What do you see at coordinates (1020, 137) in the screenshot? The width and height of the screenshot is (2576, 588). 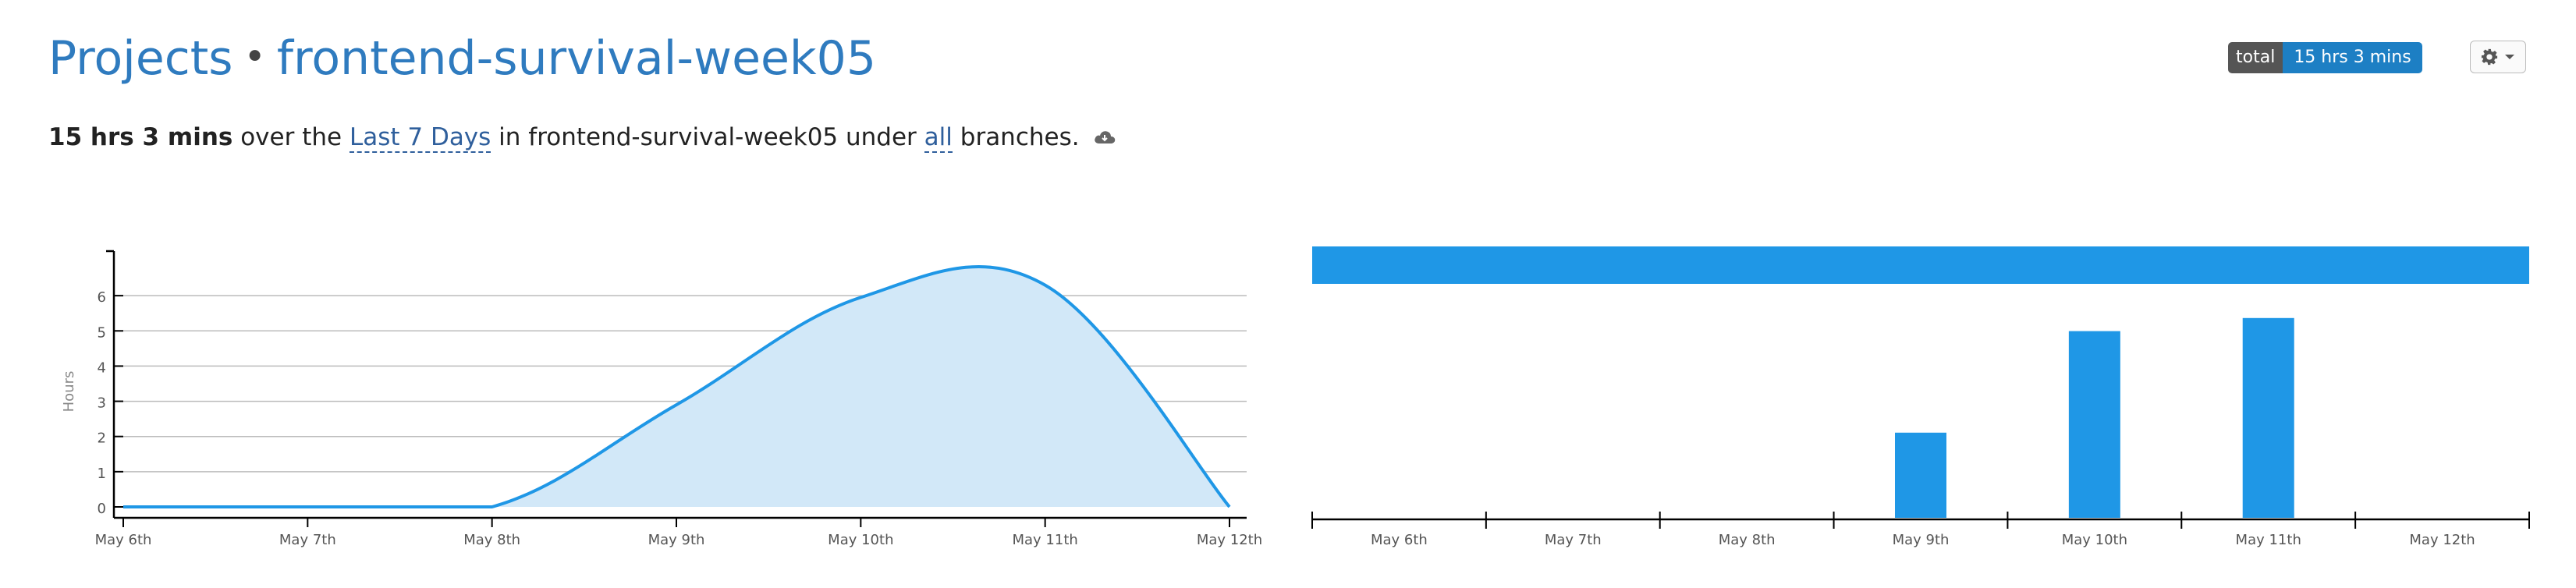 I see `summary-text-branches: branches.` at bounding box center [1020, 137].